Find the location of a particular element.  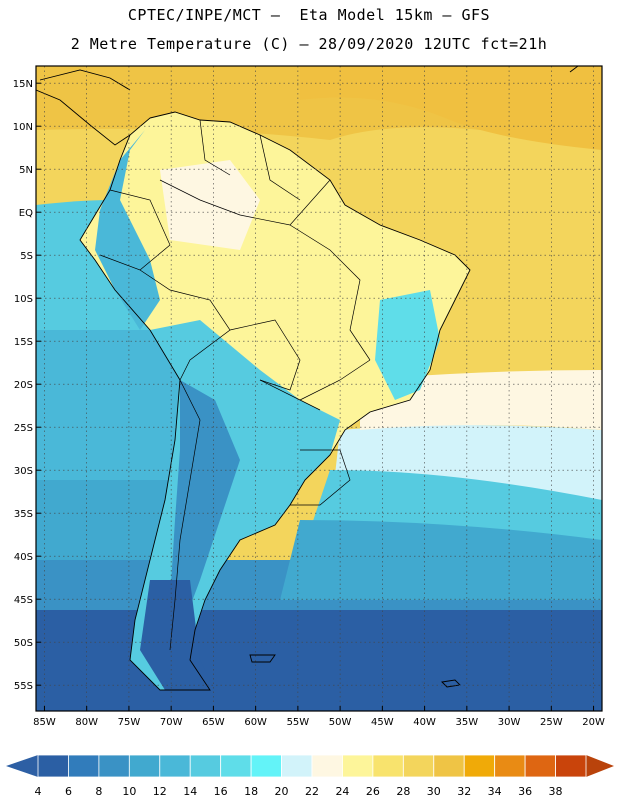

colorbar-label: 16 is located at coordinates (221, 791).